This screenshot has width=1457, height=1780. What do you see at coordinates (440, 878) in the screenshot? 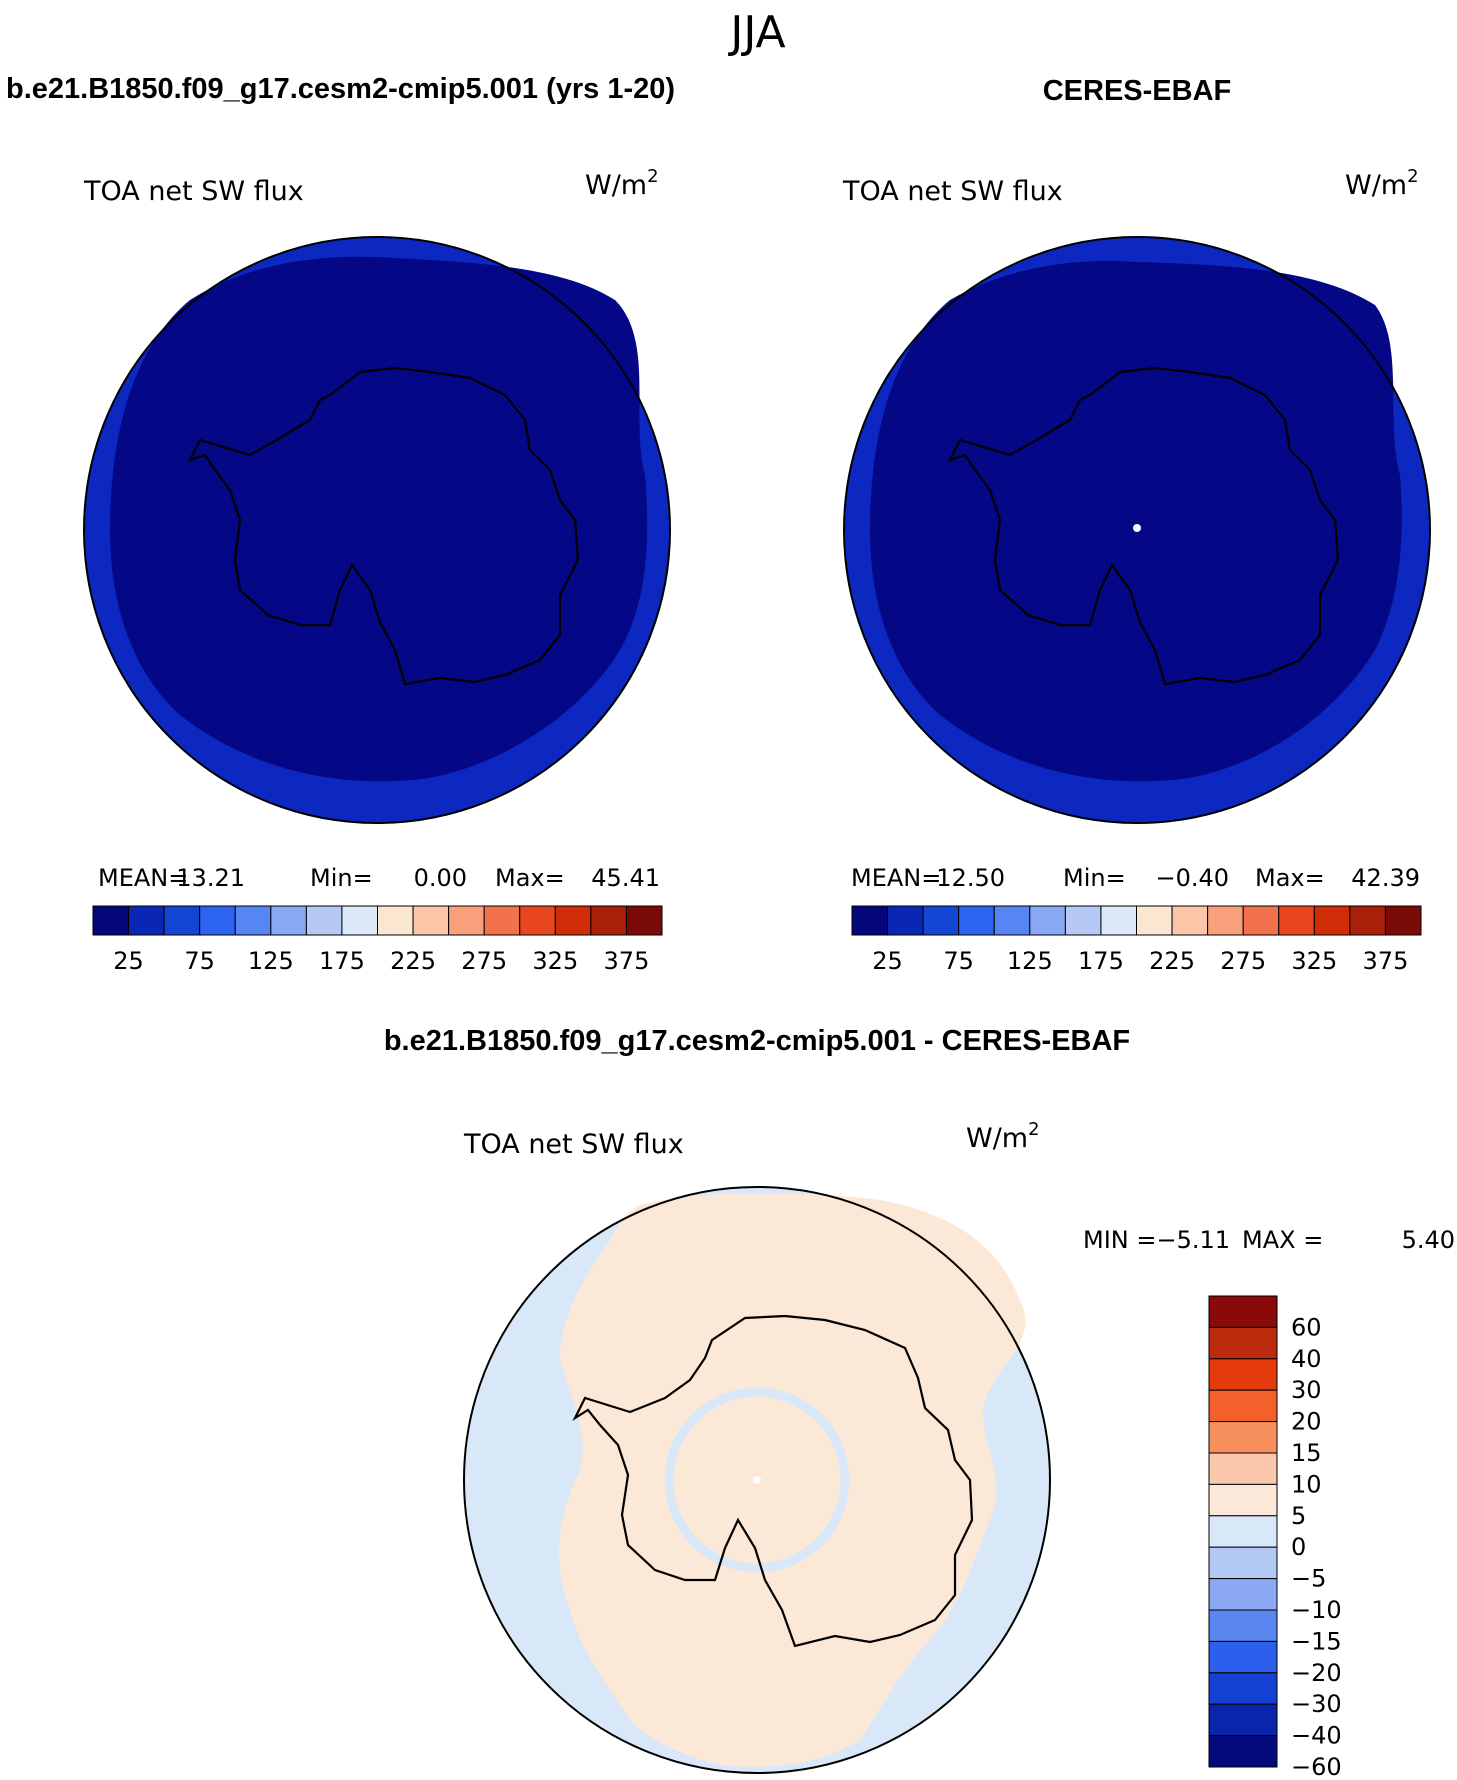
I see `model-stat-min: 0.00` at bounding box center [440, 878].